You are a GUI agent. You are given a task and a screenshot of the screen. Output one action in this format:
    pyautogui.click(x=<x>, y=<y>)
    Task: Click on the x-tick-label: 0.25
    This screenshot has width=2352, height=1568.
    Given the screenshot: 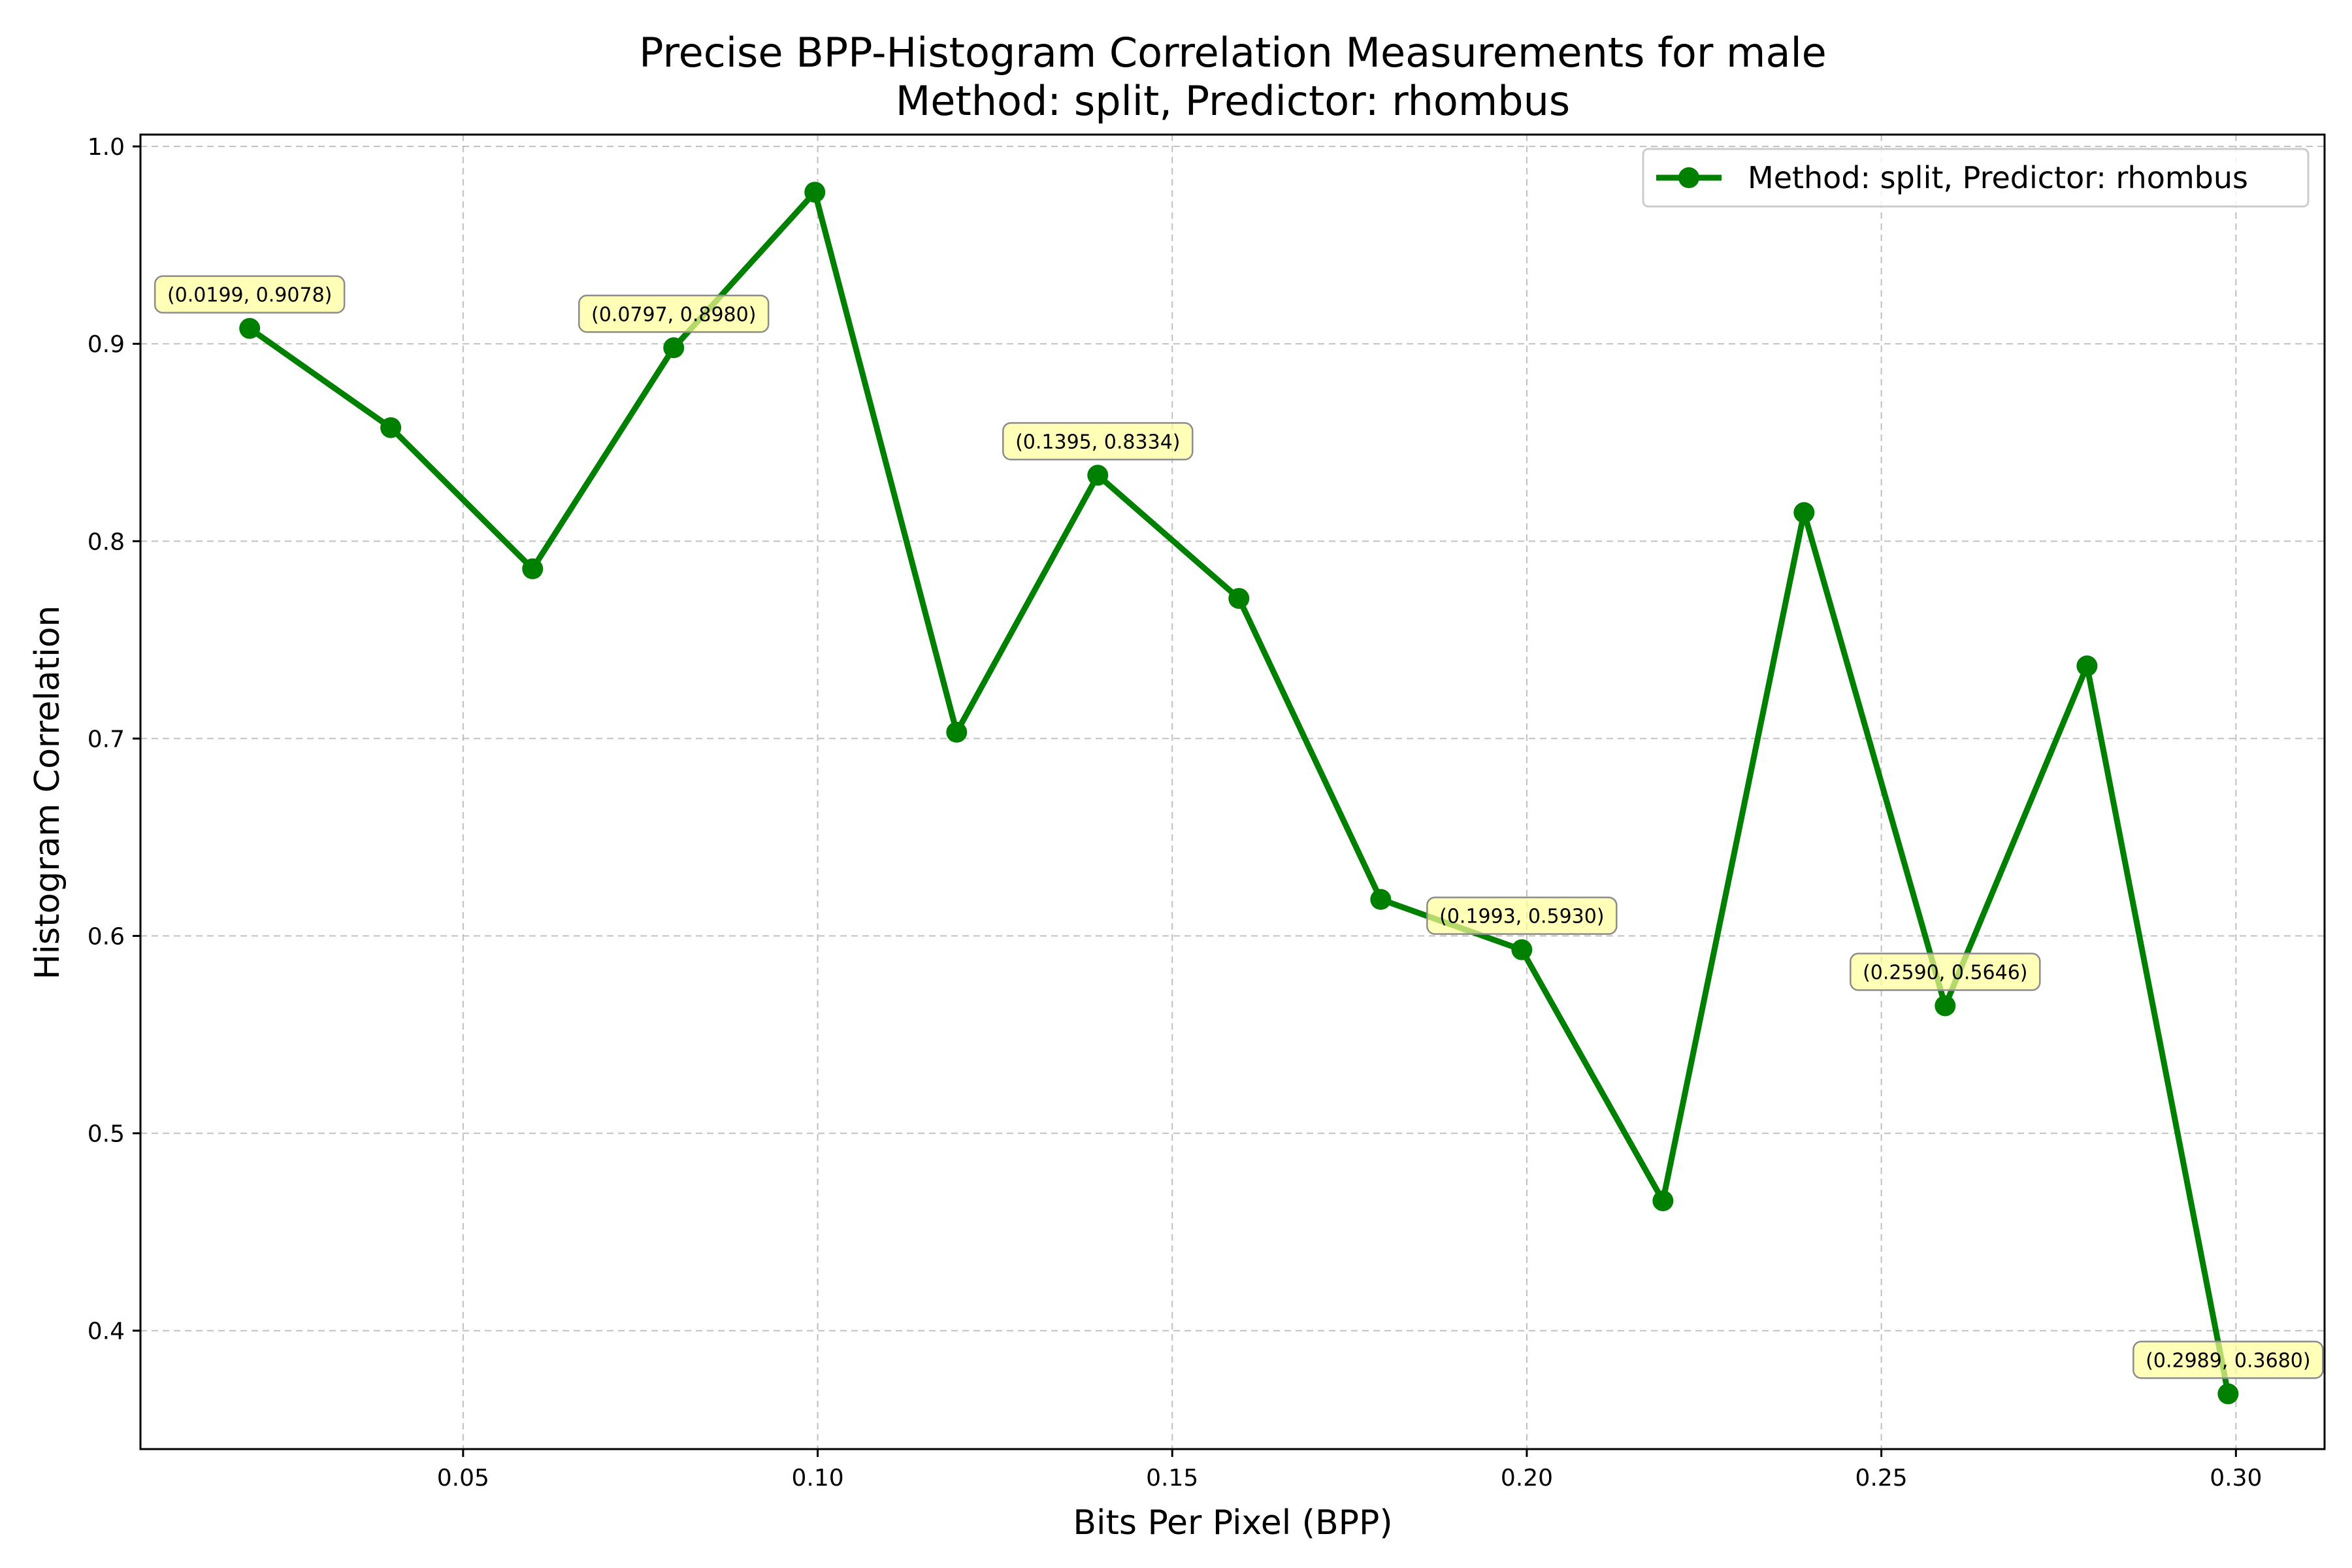 What is the action you would take?
    pyautogui.click(x=1881, y=1478)
    